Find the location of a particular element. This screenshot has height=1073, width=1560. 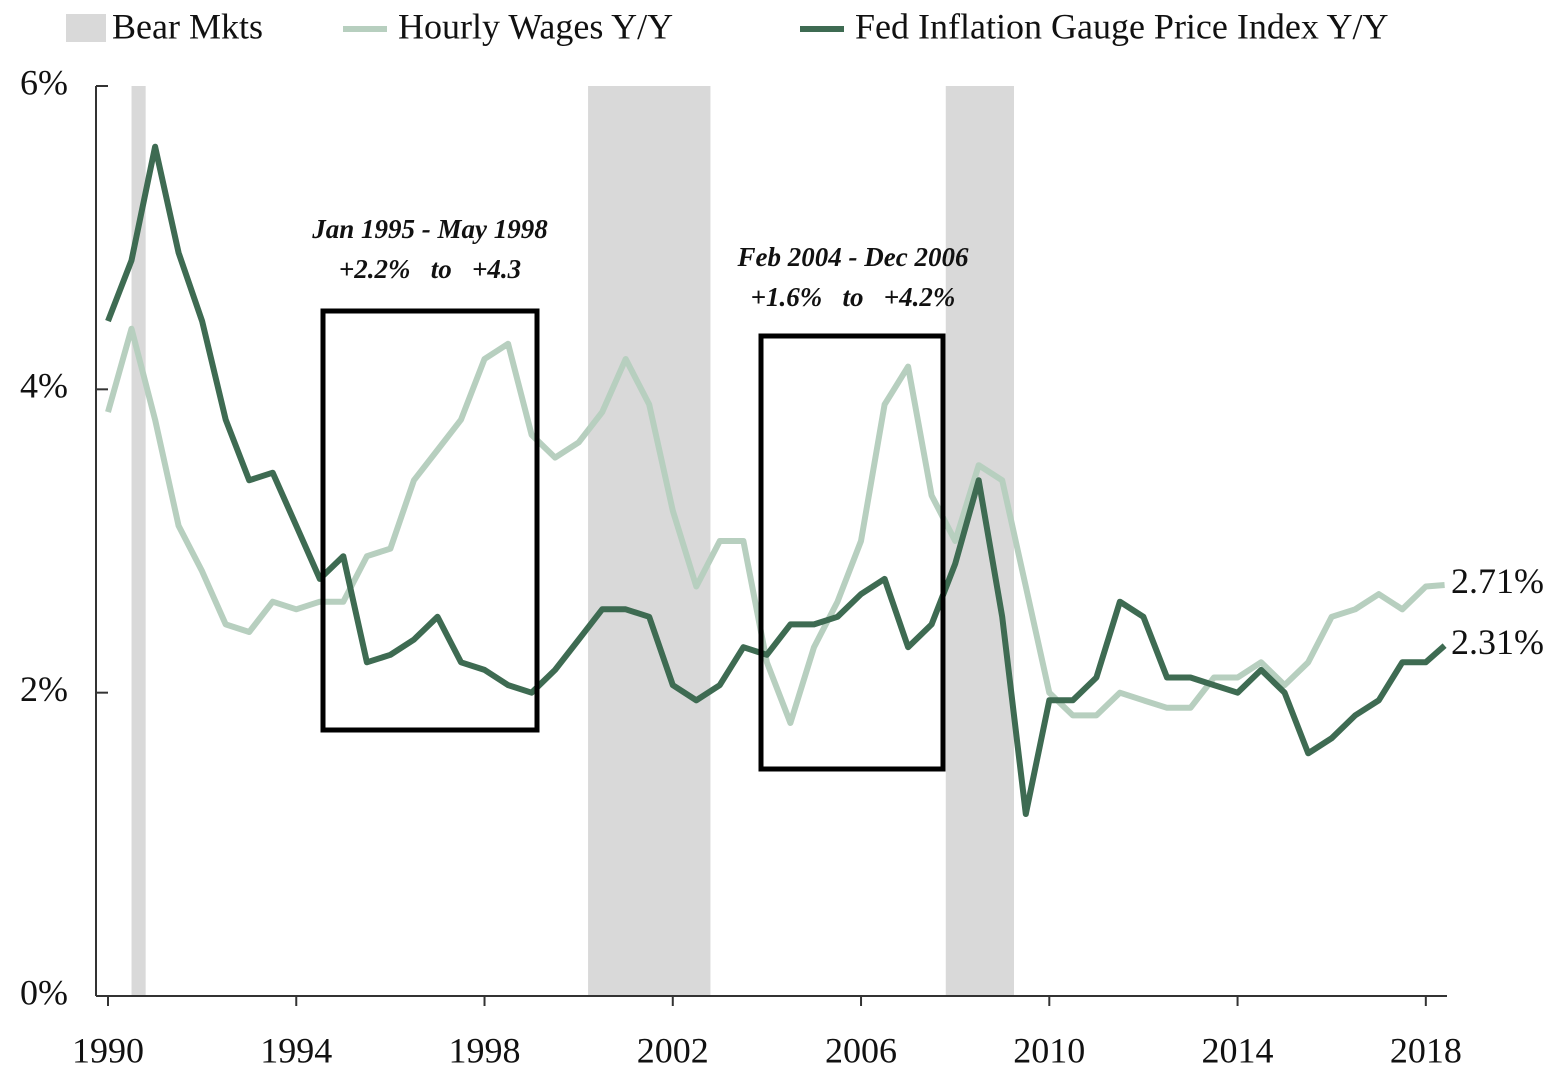

annotation-text: +2.2% to +4.3 is located at coordinates (430, 269).